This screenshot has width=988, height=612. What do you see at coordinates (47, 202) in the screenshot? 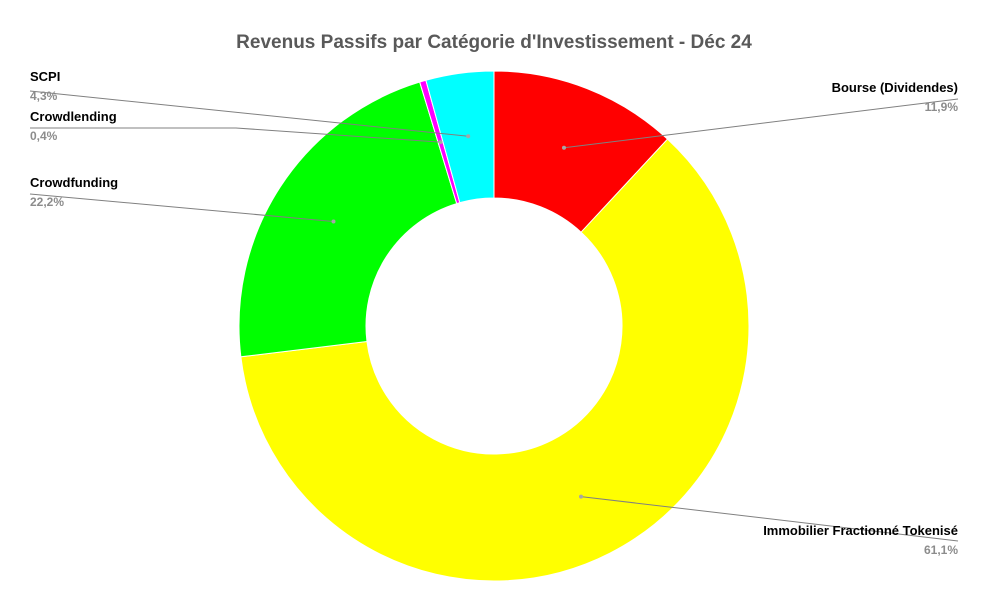
I see `label-value-crowdfunding: 22,2%` at bounding box center [47, 202].